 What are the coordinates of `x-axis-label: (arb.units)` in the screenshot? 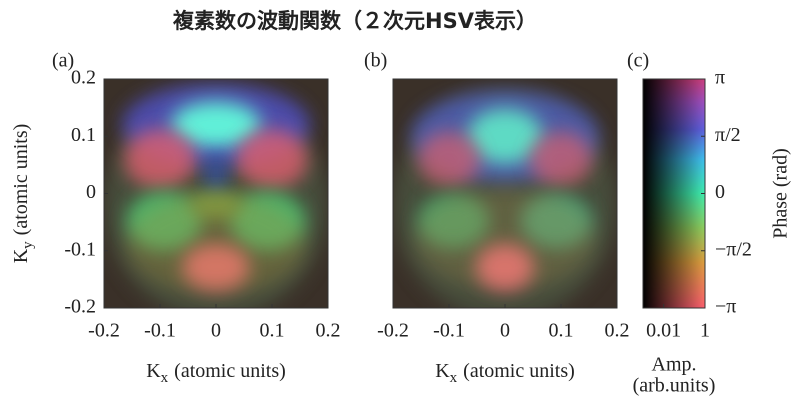 It's located at (674, 386).